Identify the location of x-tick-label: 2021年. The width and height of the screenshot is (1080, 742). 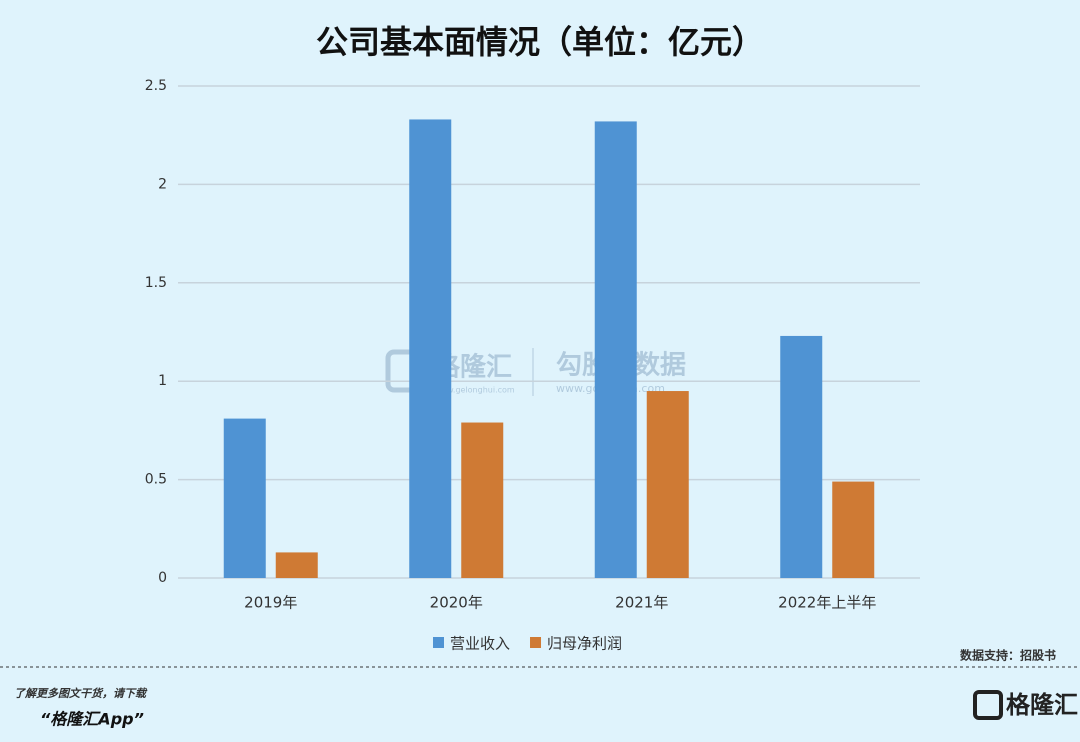
(641, 603).